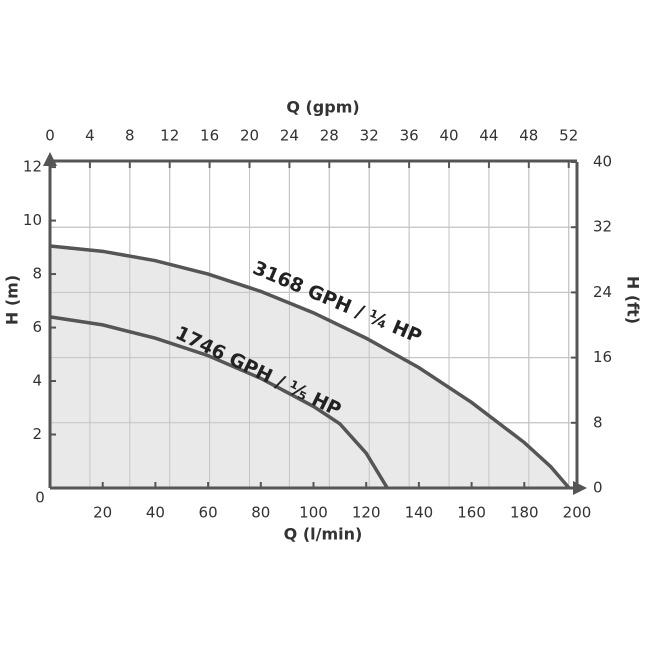 The width and height of the screenshot is (646, 650). I want to click on y-axis-title: H (m), so click(12, 300).